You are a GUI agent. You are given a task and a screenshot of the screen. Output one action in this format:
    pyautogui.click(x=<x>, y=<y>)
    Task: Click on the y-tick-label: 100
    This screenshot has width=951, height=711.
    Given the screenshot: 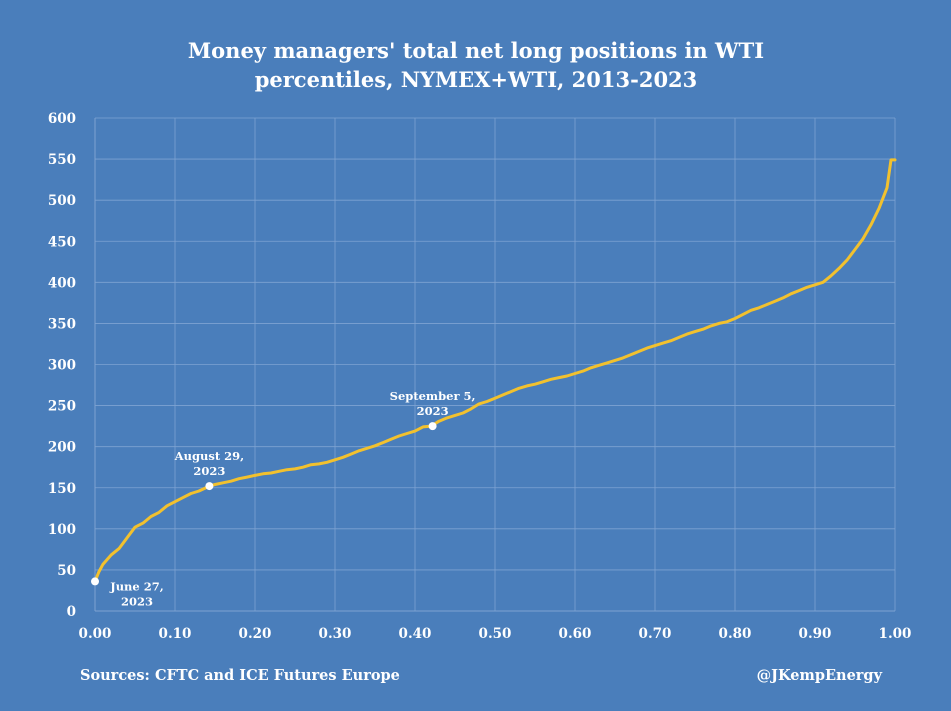 What is the action you would take?
    pyautogui.click(x=62, y=530)
    